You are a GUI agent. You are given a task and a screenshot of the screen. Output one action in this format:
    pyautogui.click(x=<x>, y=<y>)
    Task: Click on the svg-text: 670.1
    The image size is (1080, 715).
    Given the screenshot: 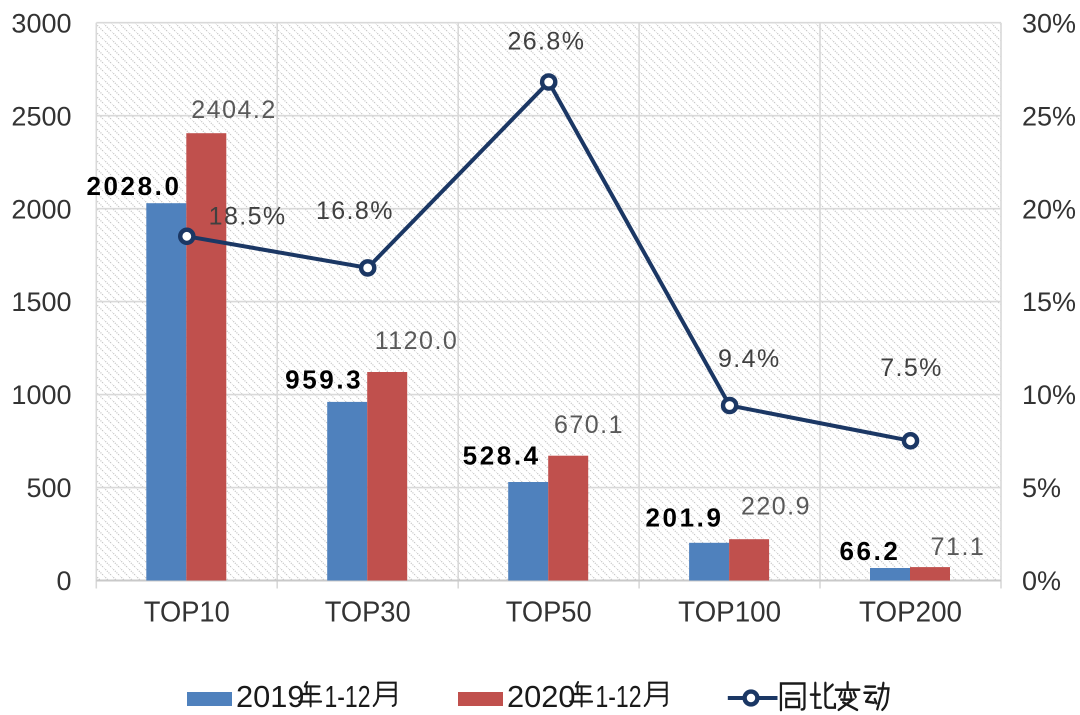 What is the action you would take?
    pyautogui.click(x=589, y=425)
    